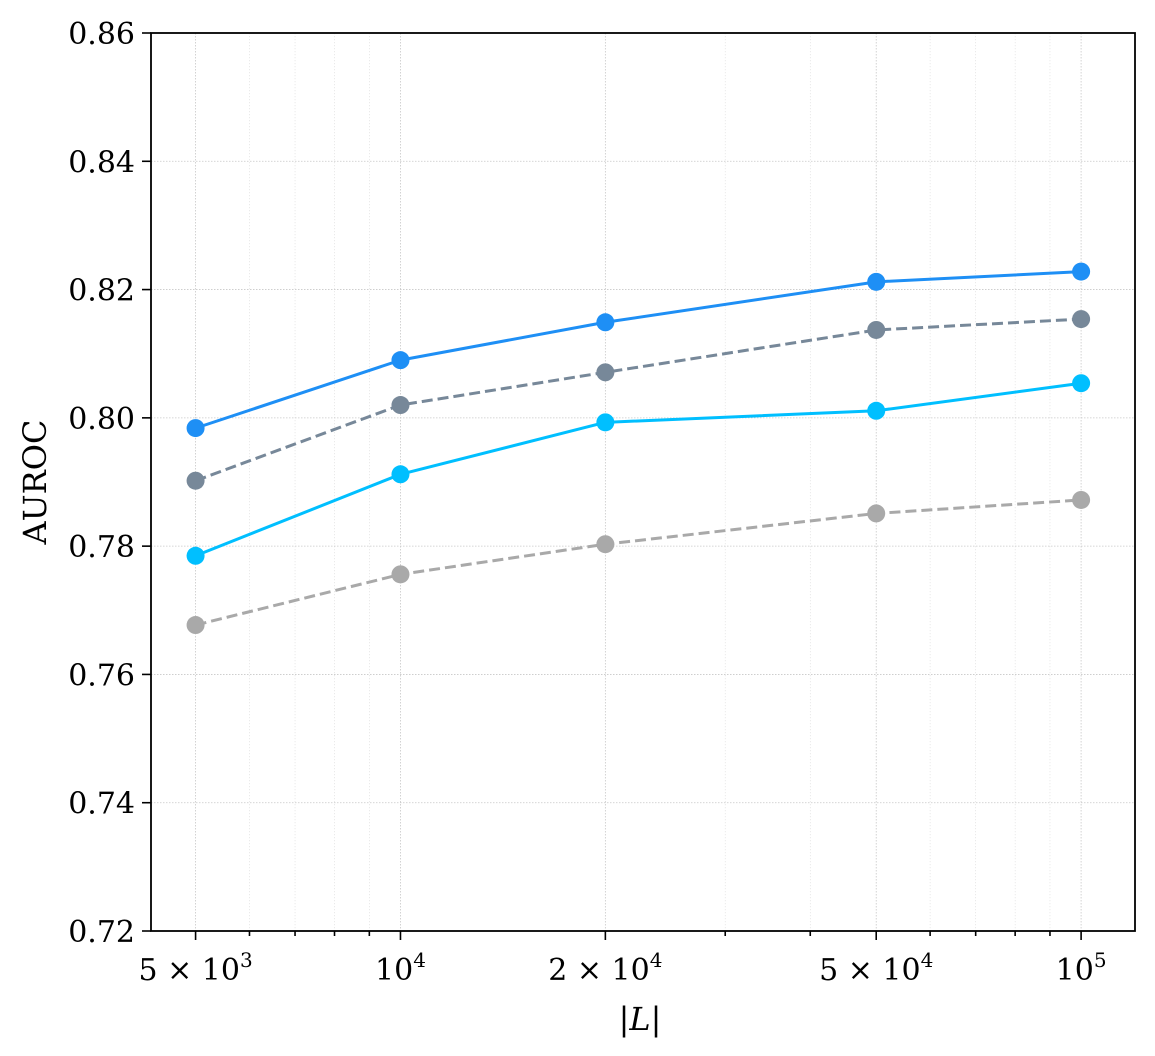  I want to click on y-tick-label: 0.78, so click(101, 547).